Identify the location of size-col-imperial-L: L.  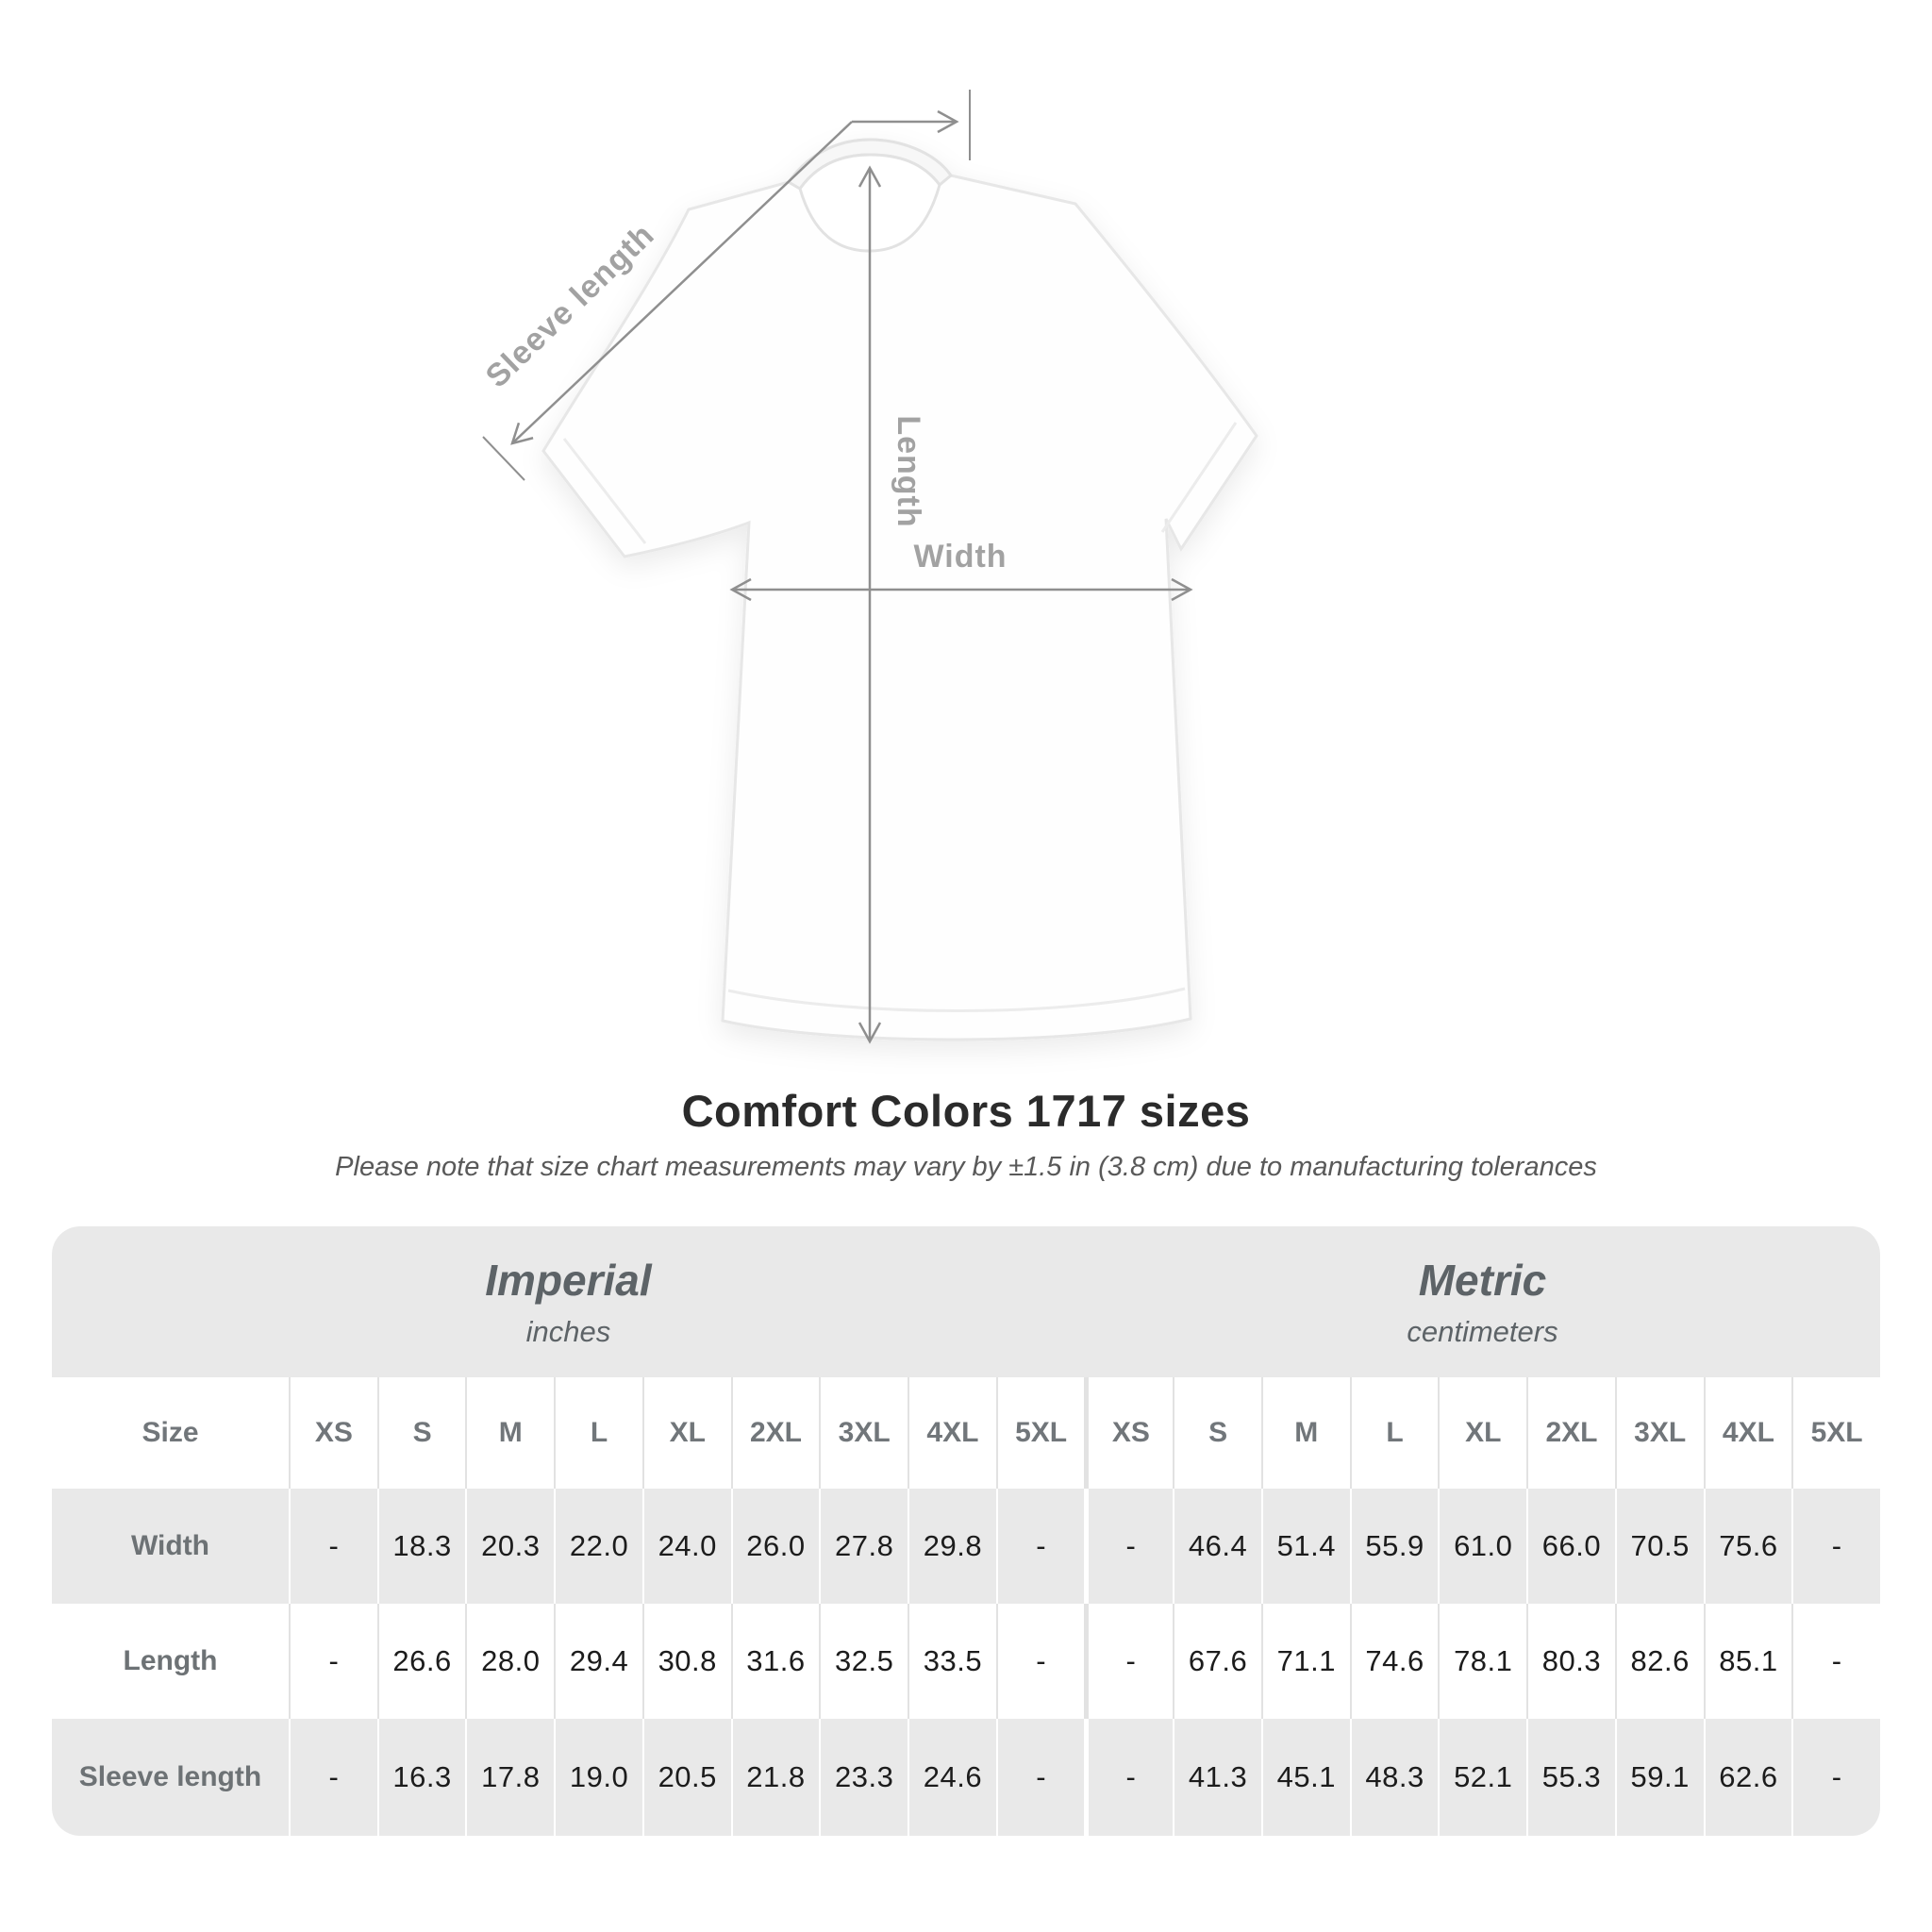
(598, 1433).